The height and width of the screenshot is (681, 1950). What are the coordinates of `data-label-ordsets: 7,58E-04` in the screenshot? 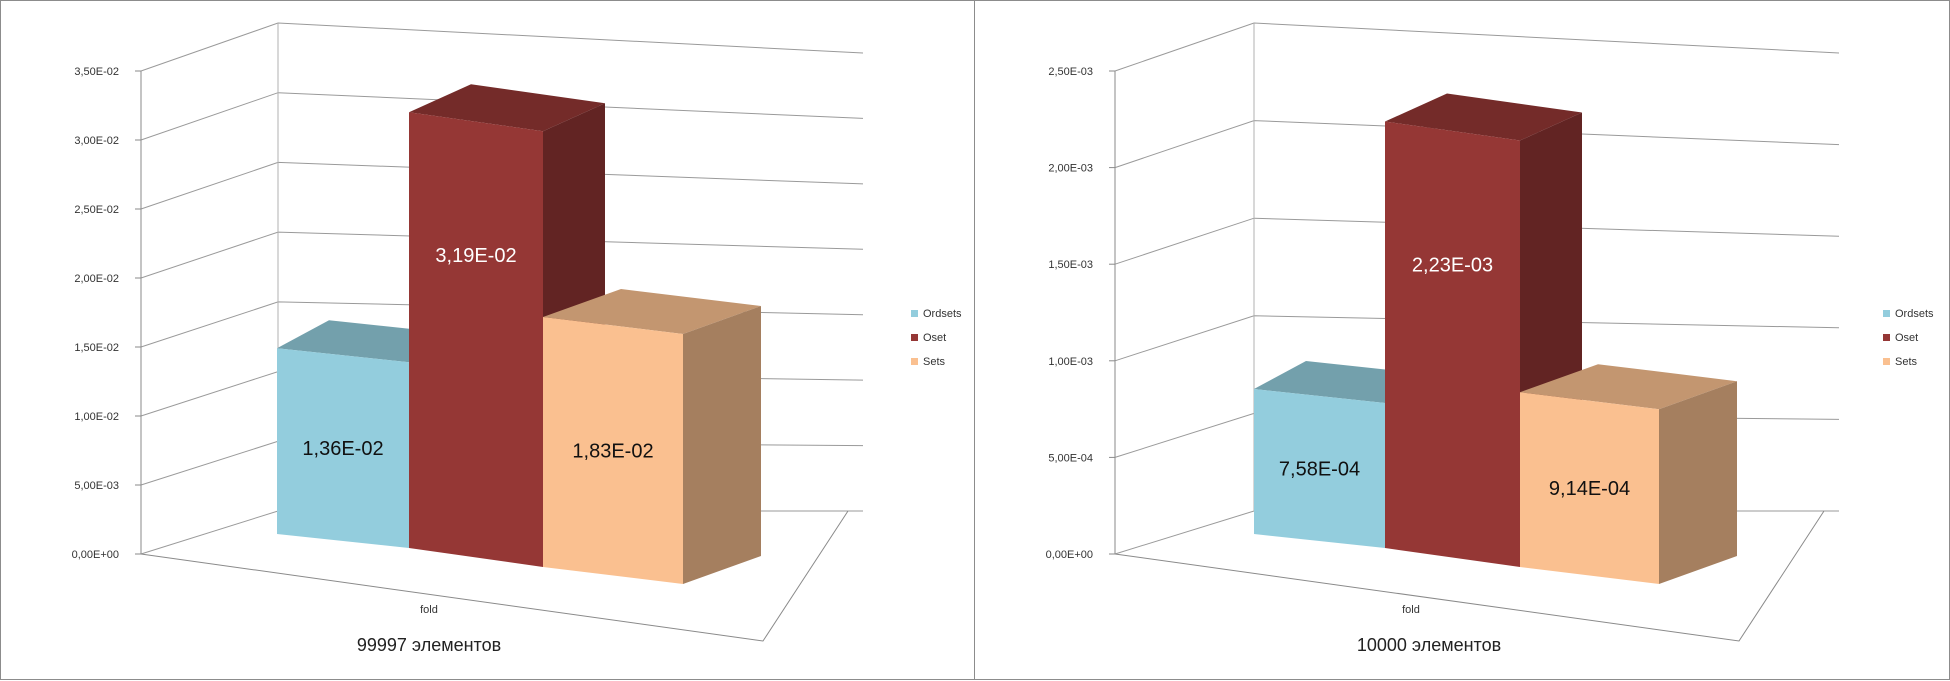 It's located at (1319, 470).